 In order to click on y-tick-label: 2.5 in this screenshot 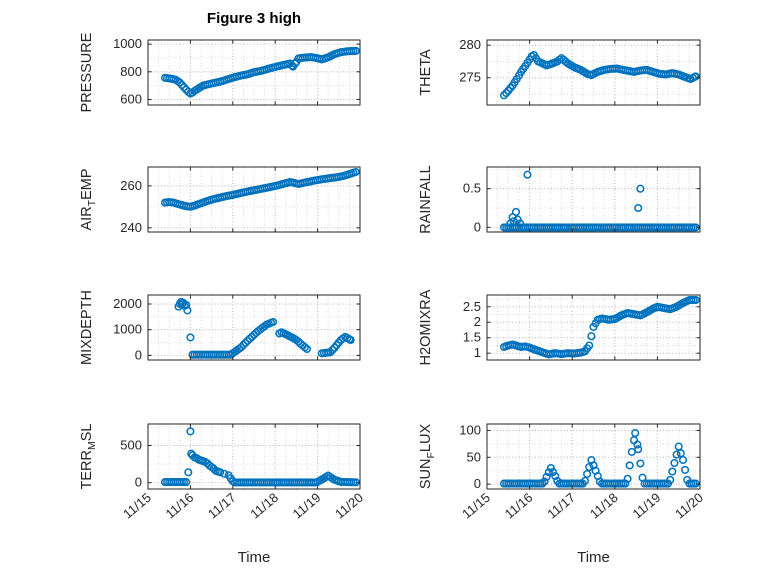, I will do `click(472, 306)`.